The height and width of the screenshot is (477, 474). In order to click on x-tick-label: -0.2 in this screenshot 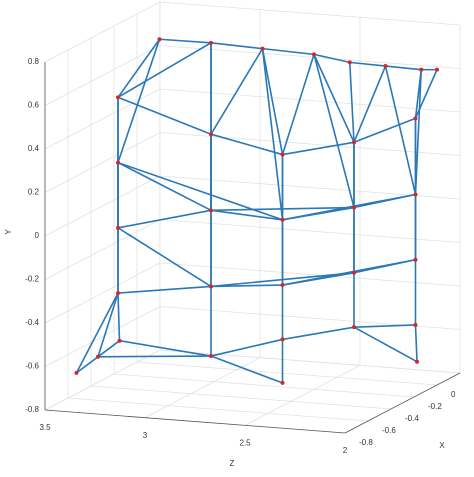, I will do `click(435, 406)`.